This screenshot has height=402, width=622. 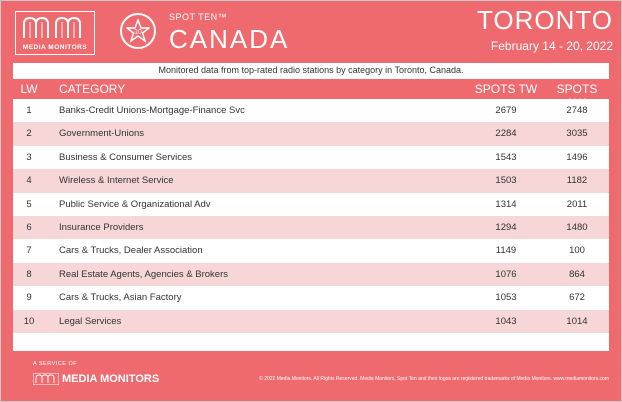 What do you see at coordinates (29, 157) in the screenshot?
I see `cell-lw: 3` at bounding box center [29, 157].